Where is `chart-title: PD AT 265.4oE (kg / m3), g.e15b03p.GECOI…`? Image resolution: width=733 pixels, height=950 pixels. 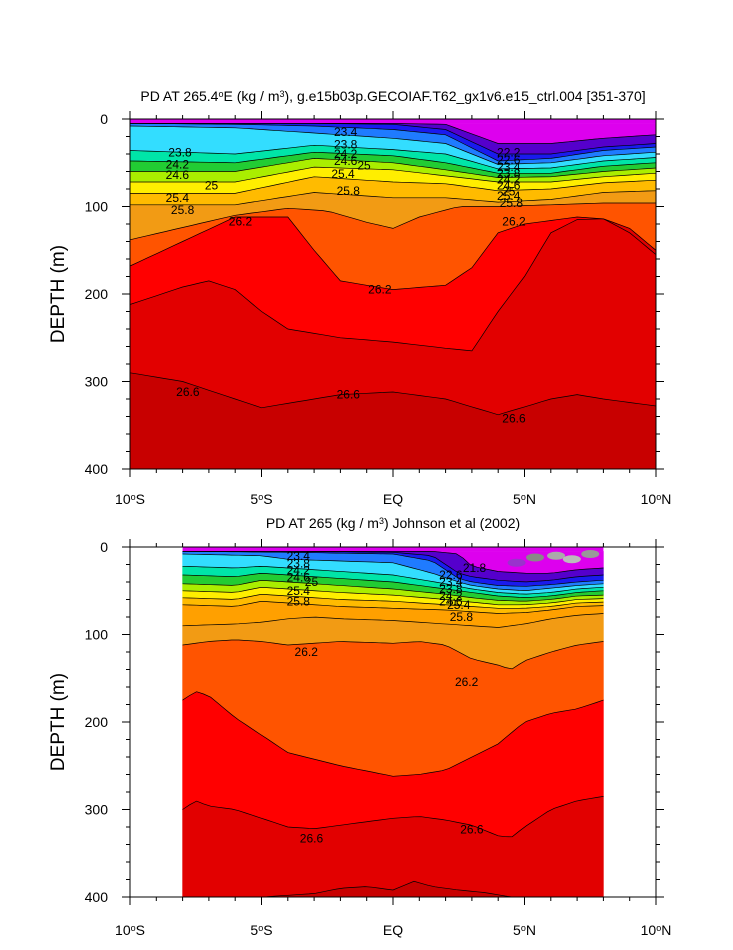 chart-title: PD AT 265.4oE (kg / m3), g.e15b03p.GECOI… is located at coordinates (392, 96).